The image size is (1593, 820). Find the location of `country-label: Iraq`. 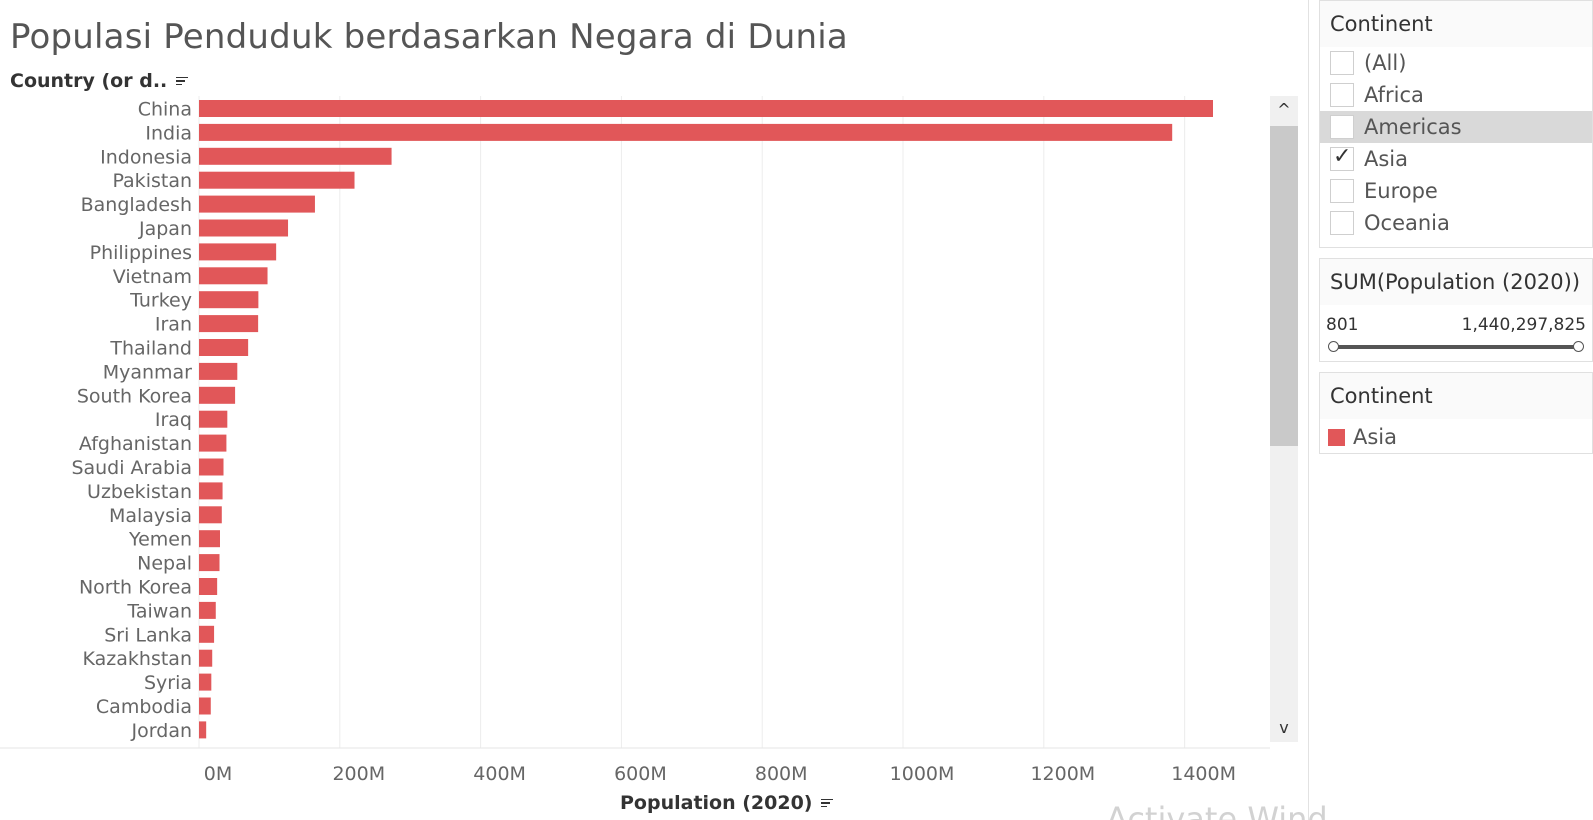

country-label: Iraq is located at coordinates (173, 420).